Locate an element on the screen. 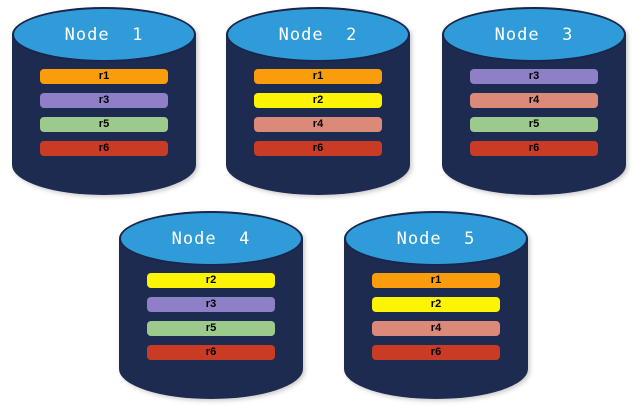  replica-stack: r2 r3 r5 r6 is located at coordinates (211, 316).